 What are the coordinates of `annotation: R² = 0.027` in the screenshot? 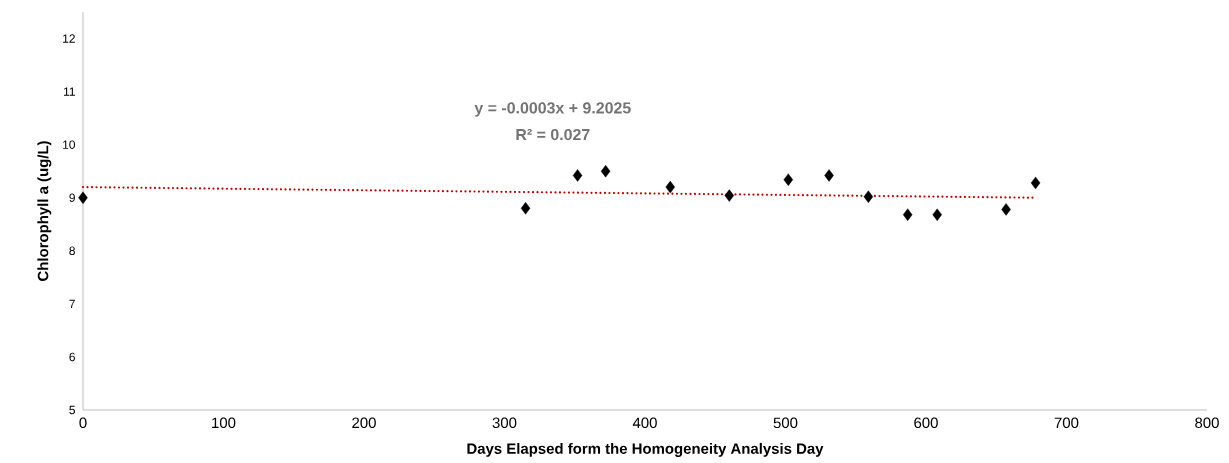 It's located at (553, 134).